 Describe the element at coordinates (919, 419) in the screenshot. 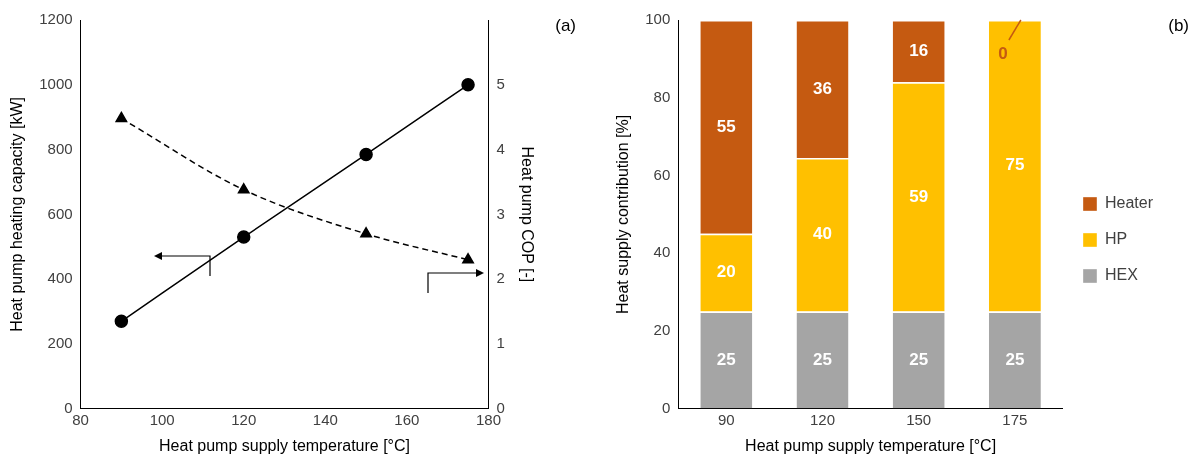

I see `x-tick-label: 150` at that location.